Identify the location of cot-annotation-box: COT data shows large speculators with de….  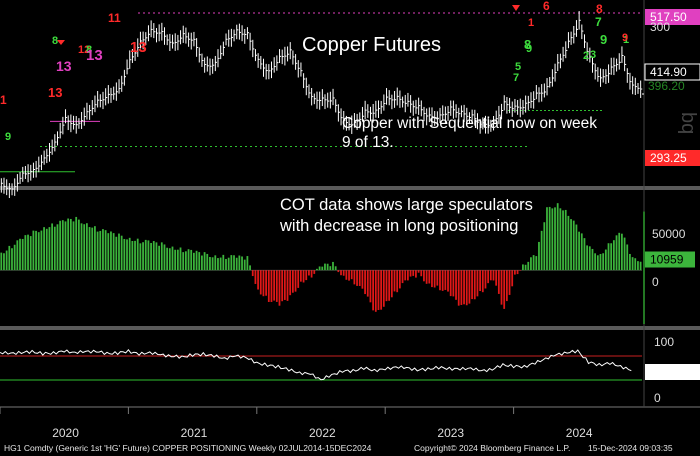
(406, 215).